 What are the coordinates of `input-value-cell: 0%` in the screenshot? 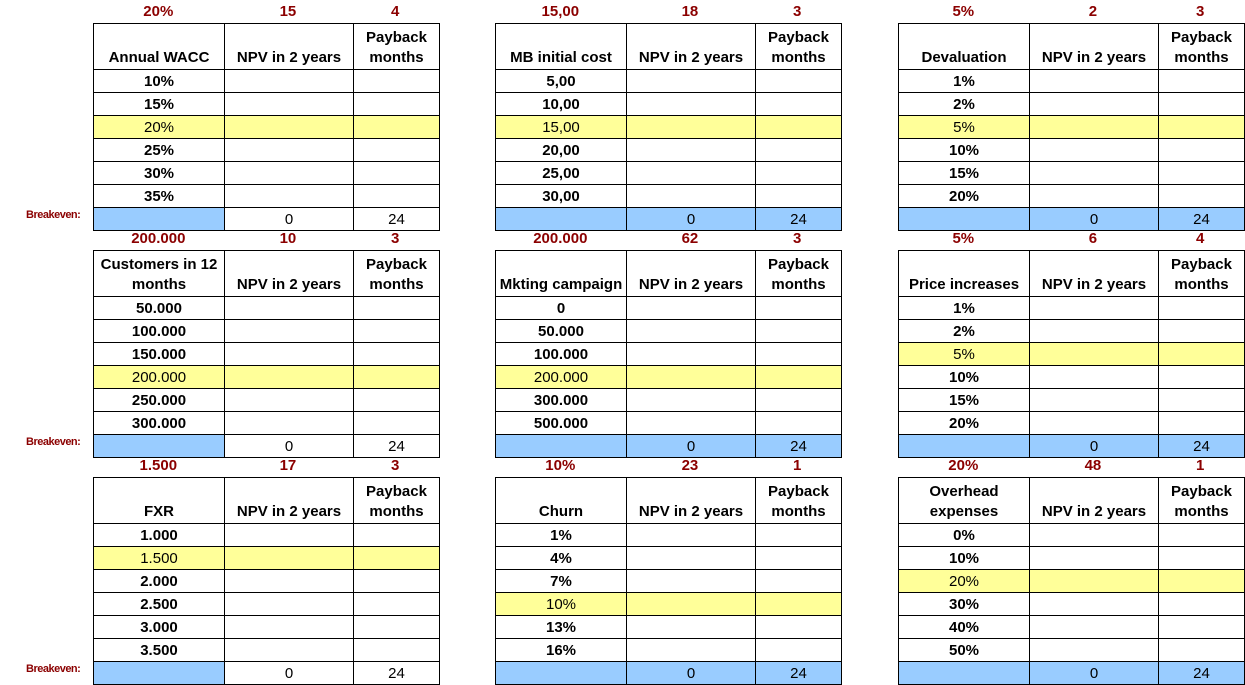 It's located at (964, 535).